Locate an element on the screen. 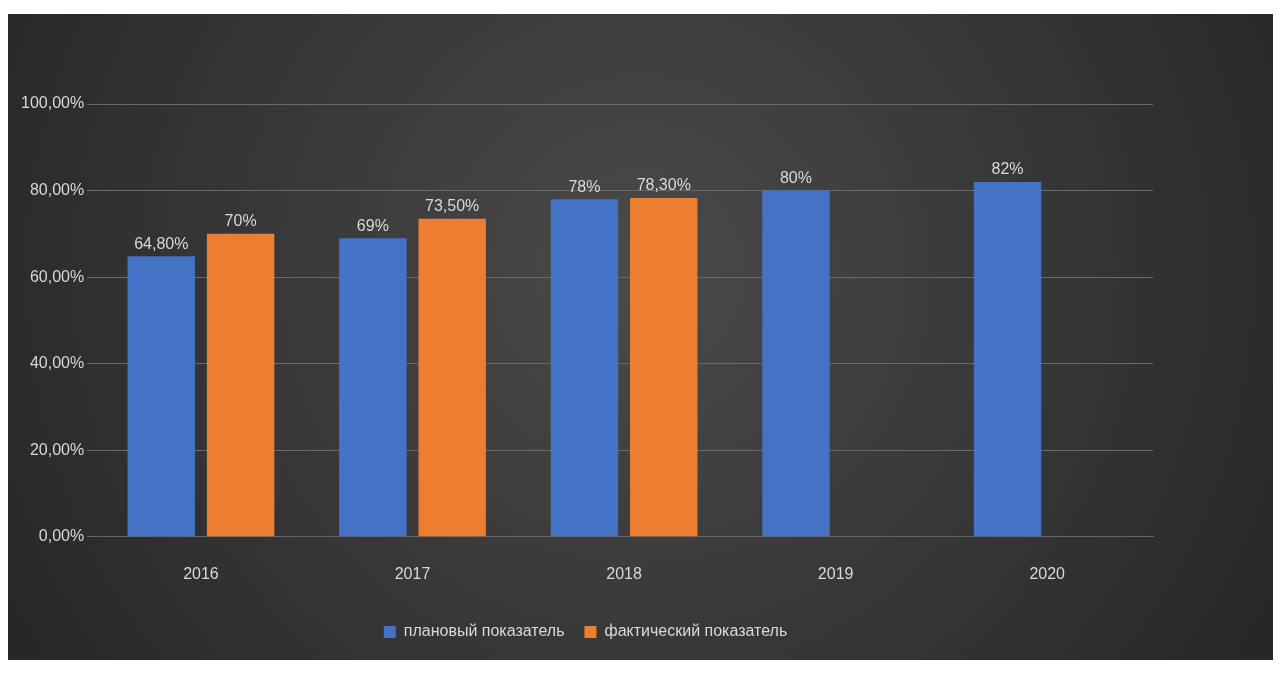 This screenshot has height=675, width=1280. y-tick-label: 40,00% is located at coordinates (57, 363).